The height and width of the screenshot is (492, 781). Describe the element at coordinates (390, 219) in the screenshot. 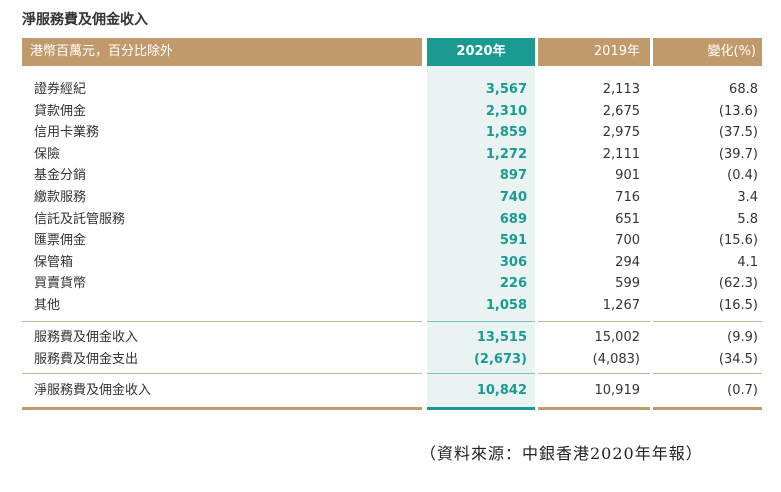

I see `table-row: 信託及託管服務 689 651 5.8` at that location.